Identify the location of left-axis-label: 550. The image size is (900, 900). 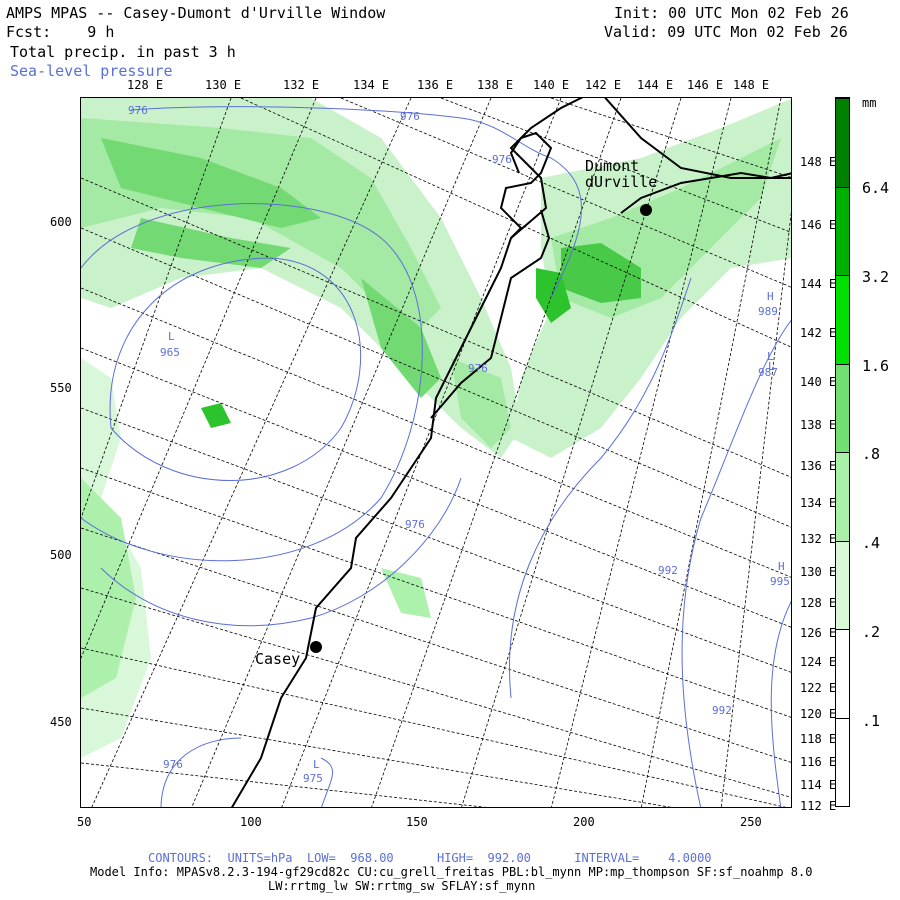
(61, 388).